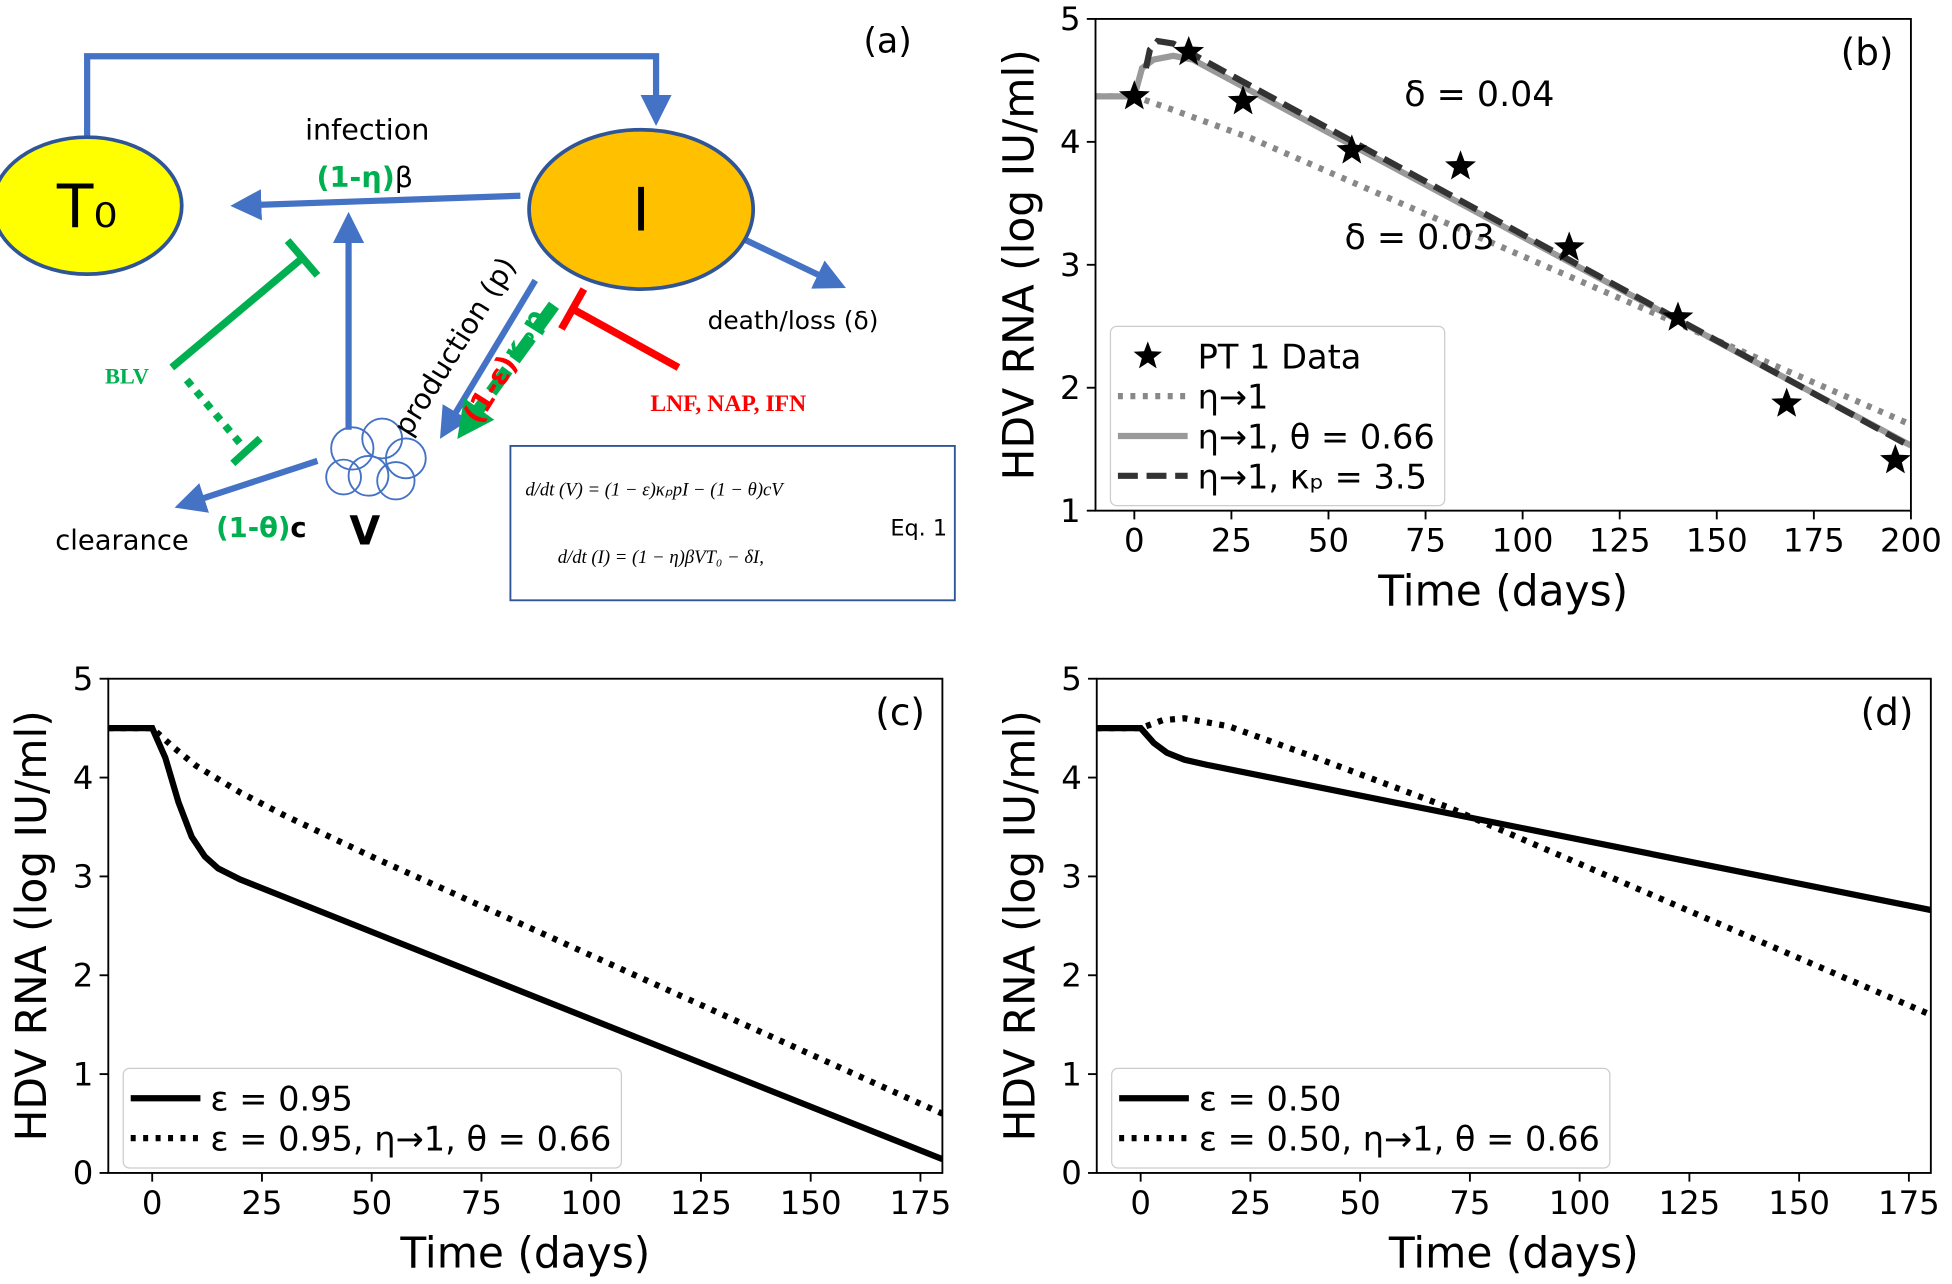 This screenshot has width=1952, height=1284. I want to click on node-label: T₀, so click(86, 207).